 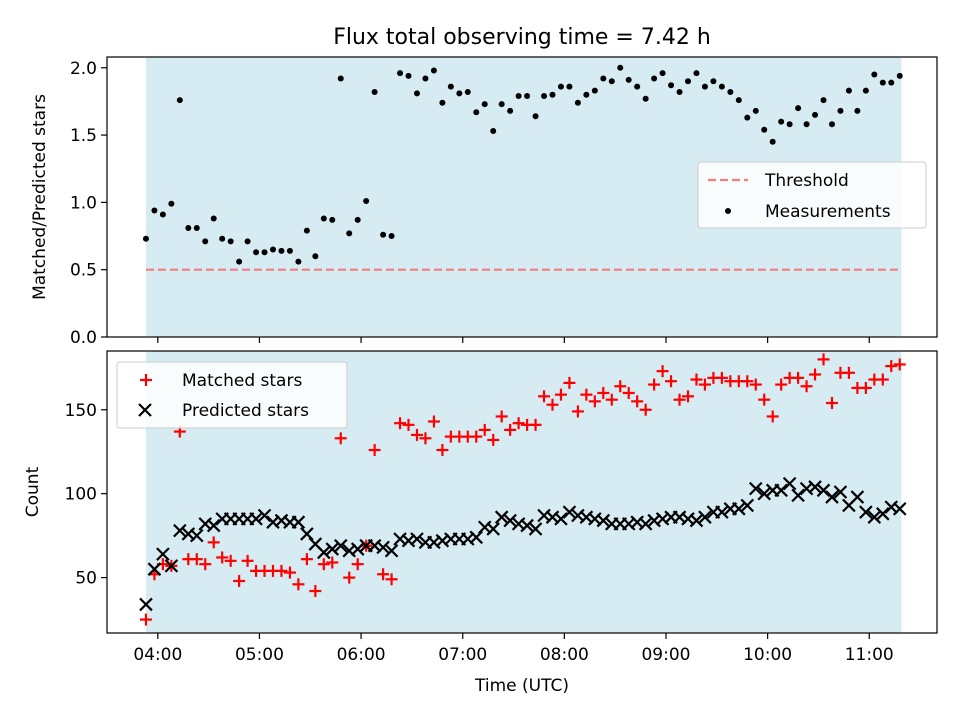 What do you see at coordinates (462, 655) in the screenshot?
I see `xtick-label: 07:00` at bounding box center [462, 655].